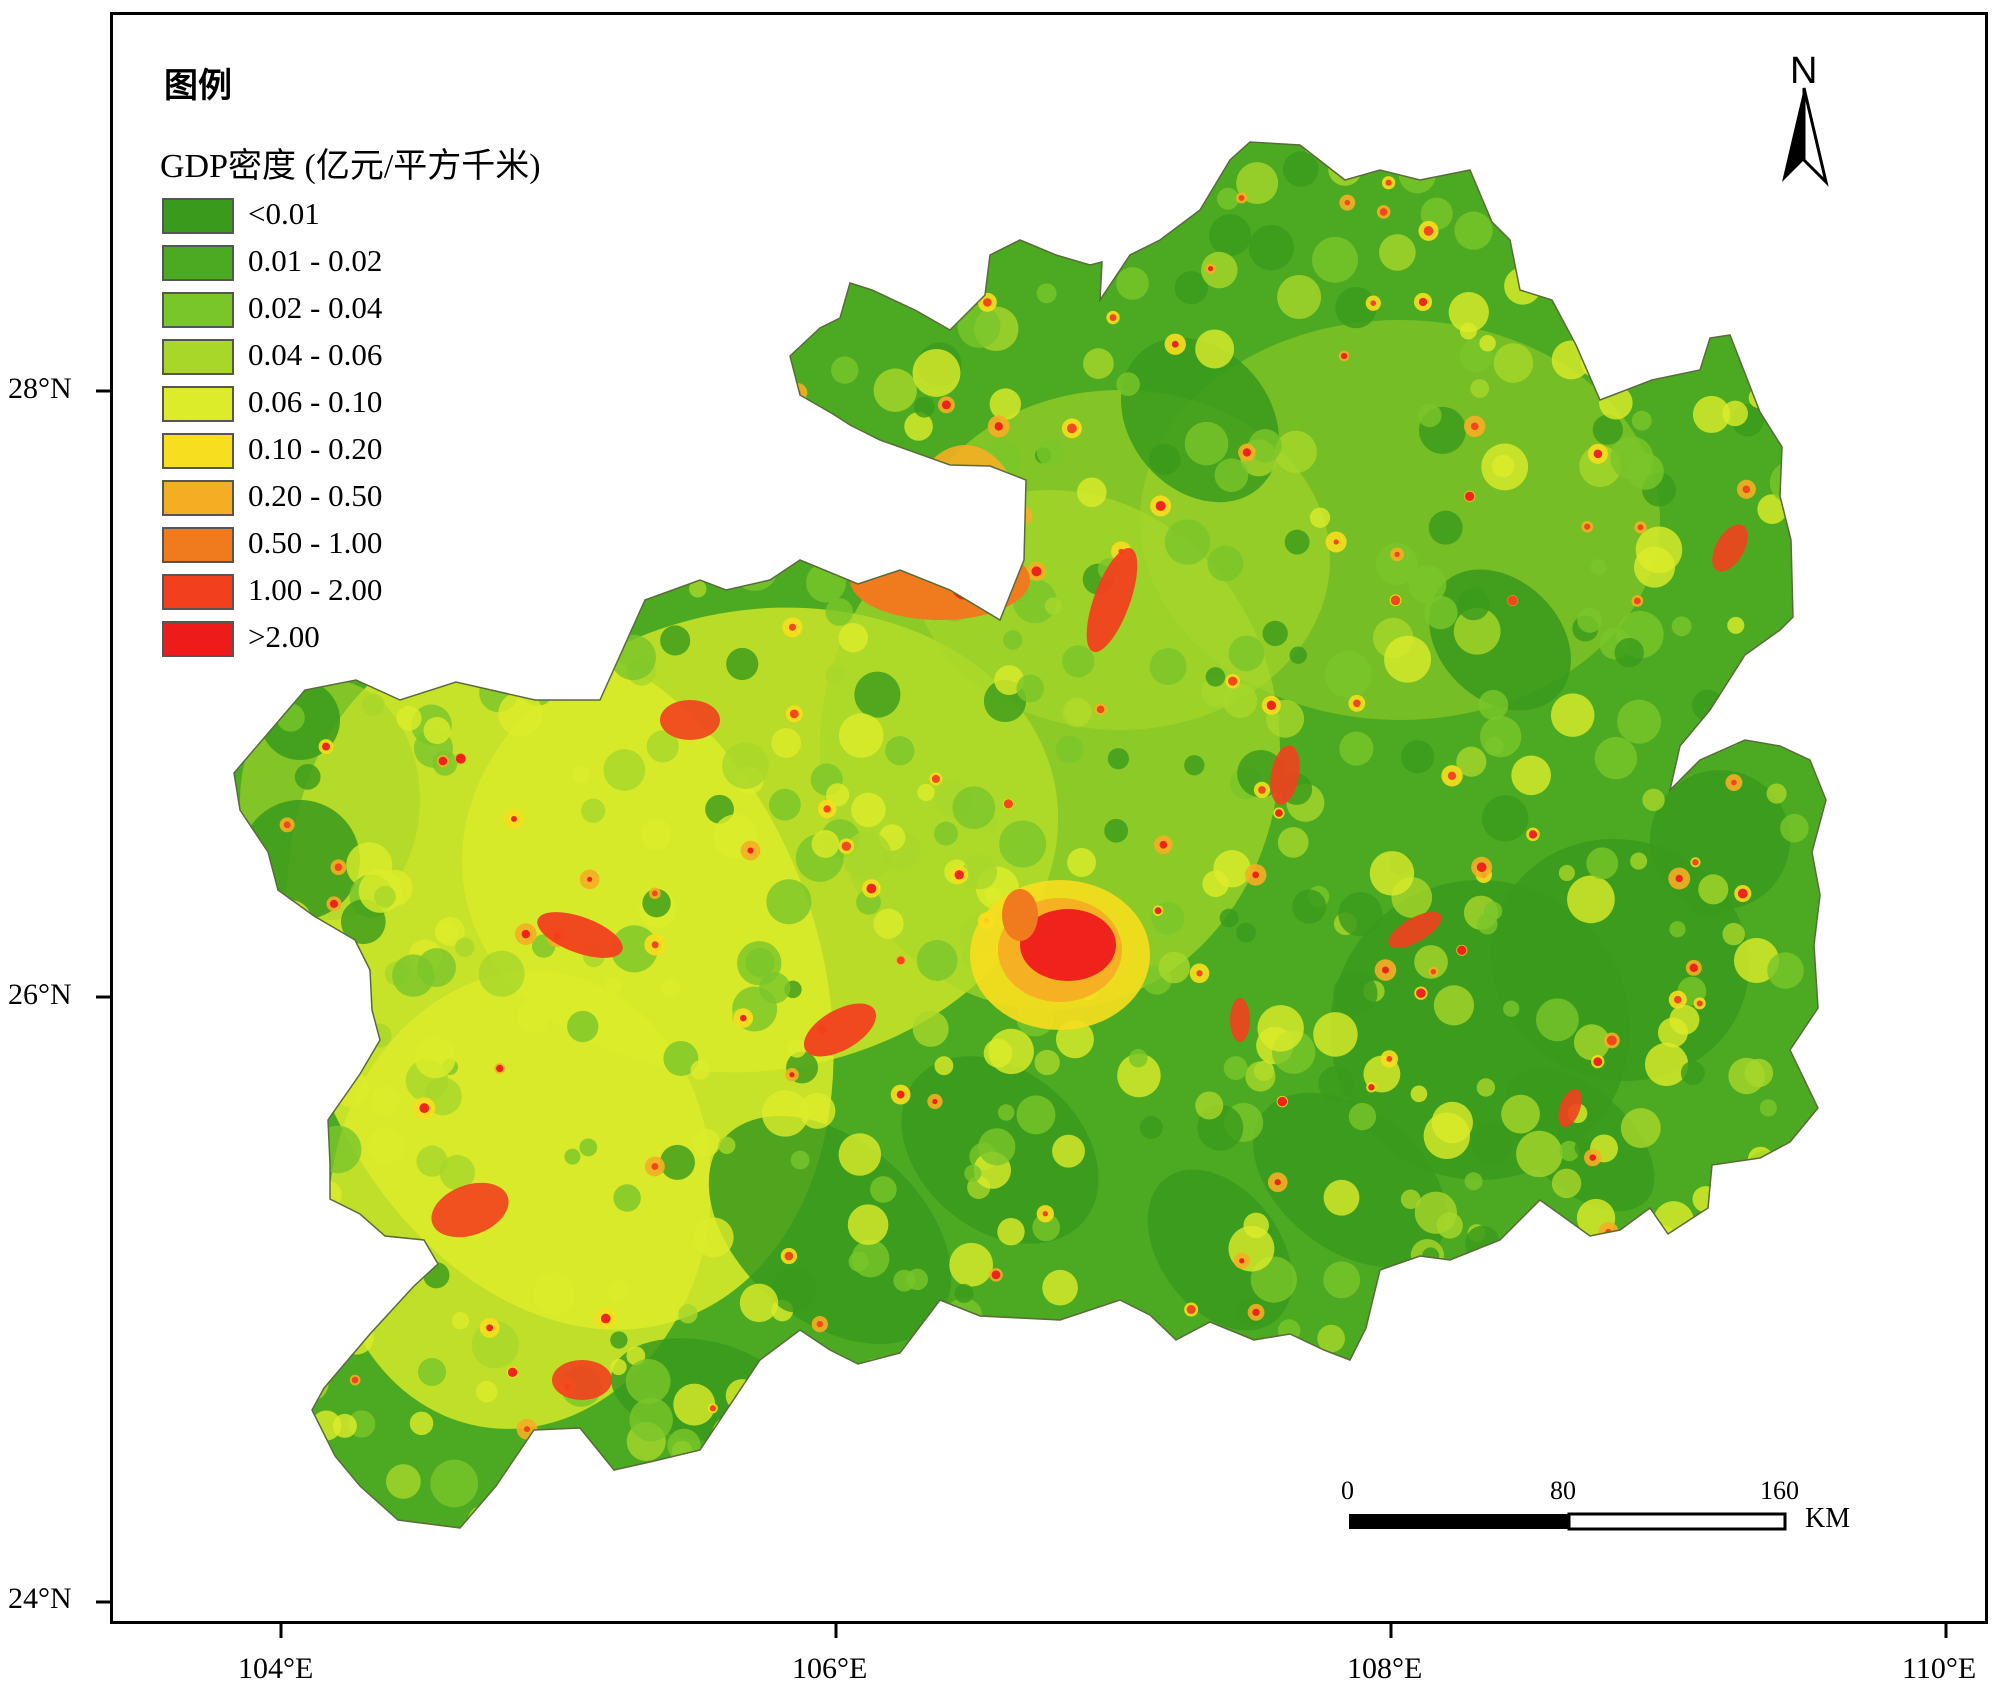  Describe the element at coordinates (284, 636) in the screenshot. I see `legend-label: >2.00` at that location.